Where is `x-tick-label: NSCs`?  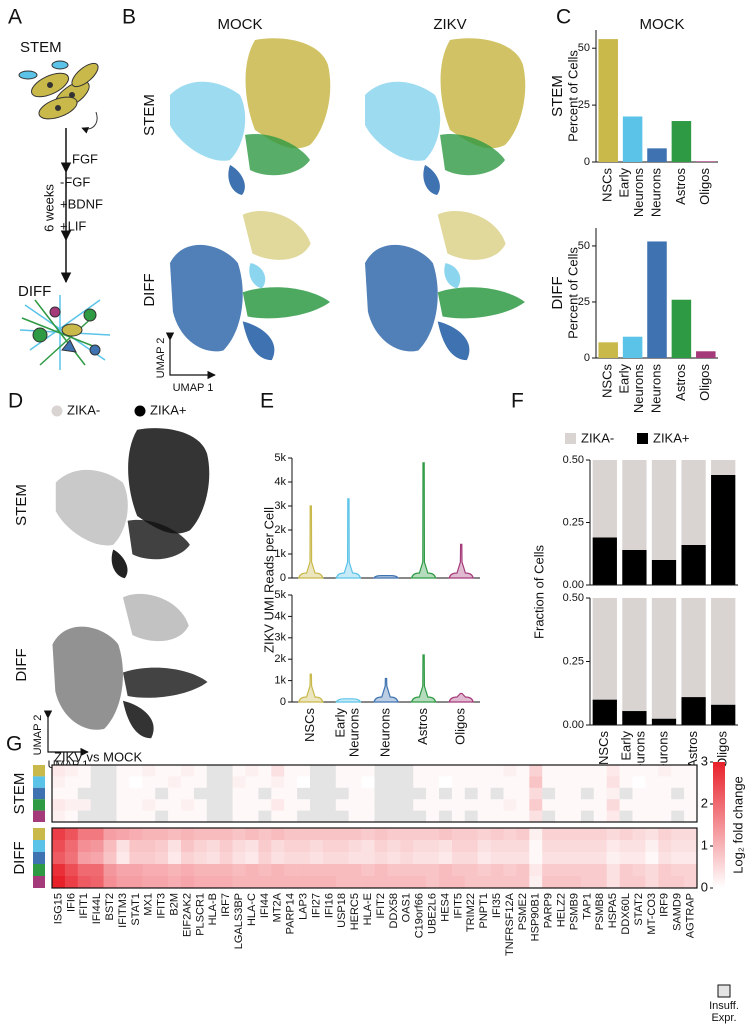
x-tick-label: NSCs is located at coordinates (607, 185).